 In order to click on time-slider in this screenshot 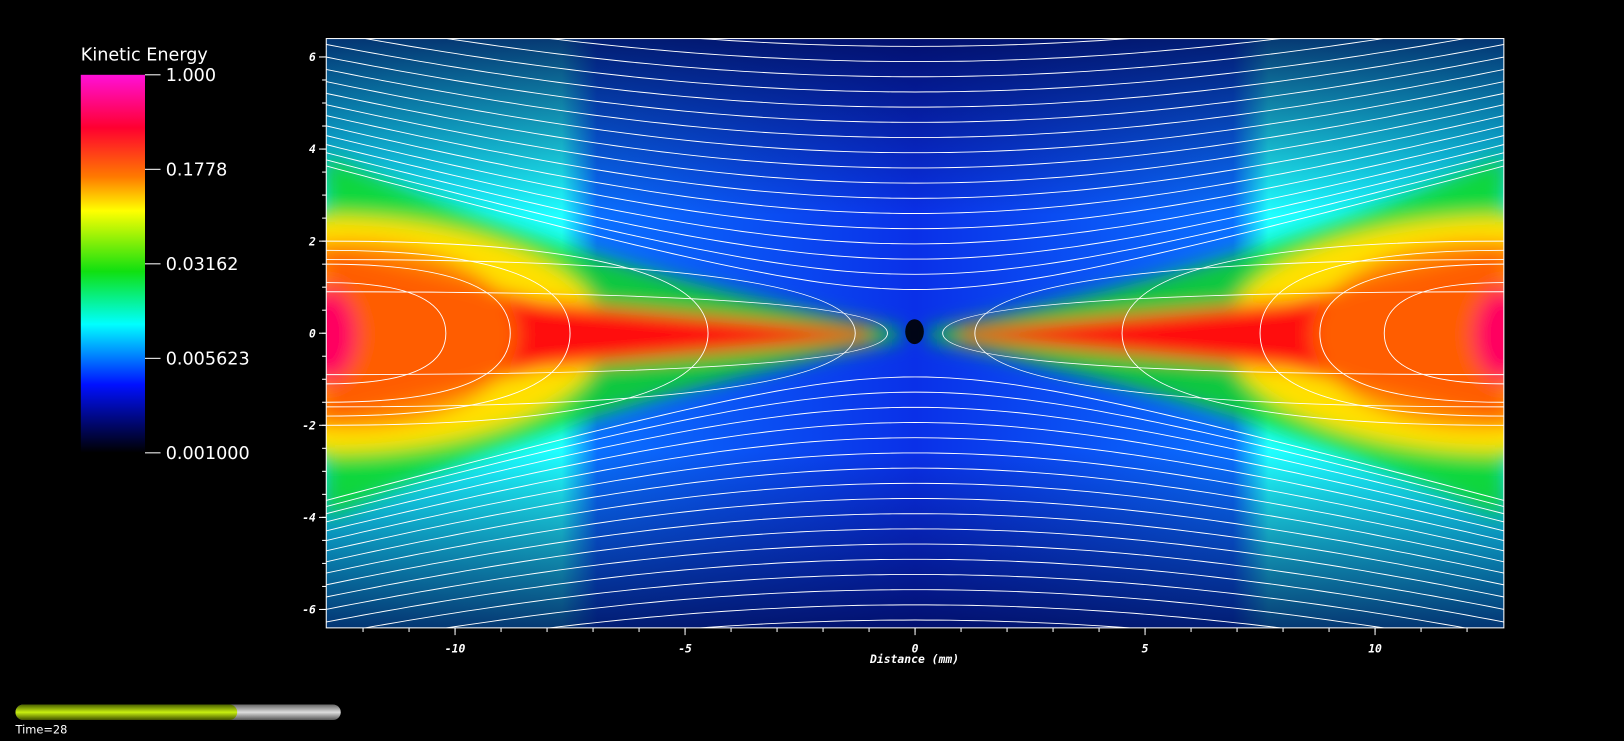, I will do `click(178, 712)`.